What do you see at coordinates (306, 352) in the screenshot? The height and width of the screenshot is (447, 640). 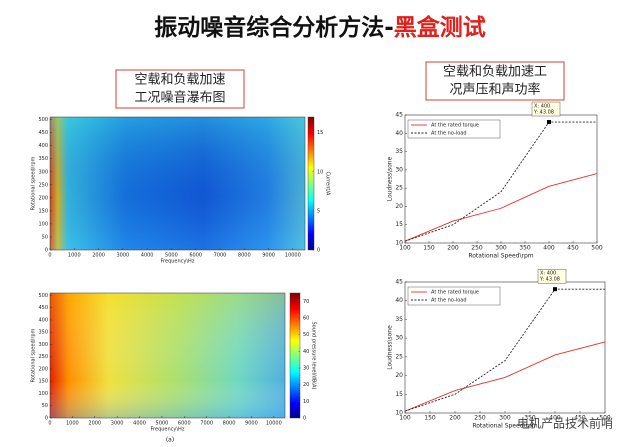 I see `colorbar-tick-label: 40` at bounding box center [306, 352].